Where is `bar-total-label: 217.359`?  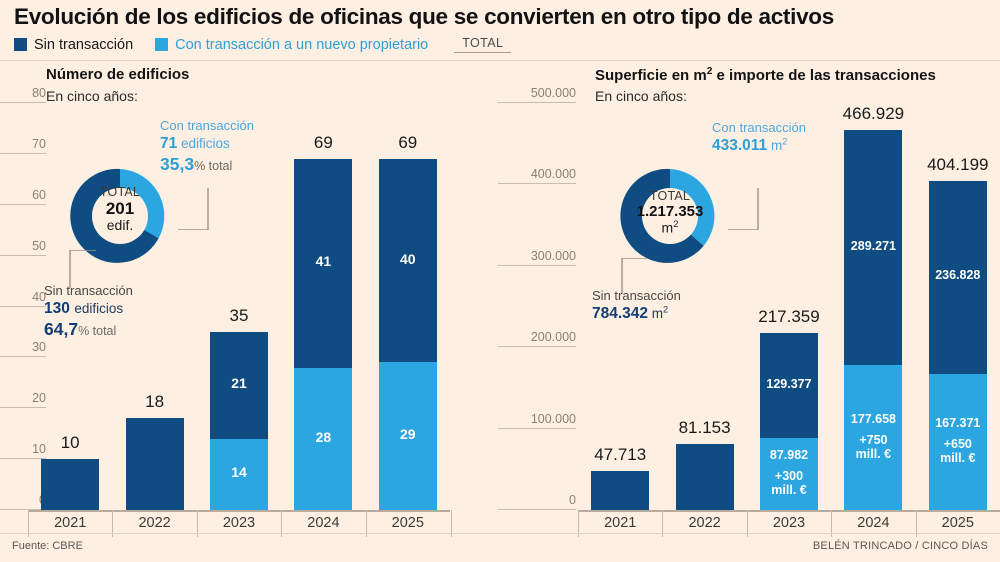 bar-total-label: 217.359 is located at coordinates (789, 317).